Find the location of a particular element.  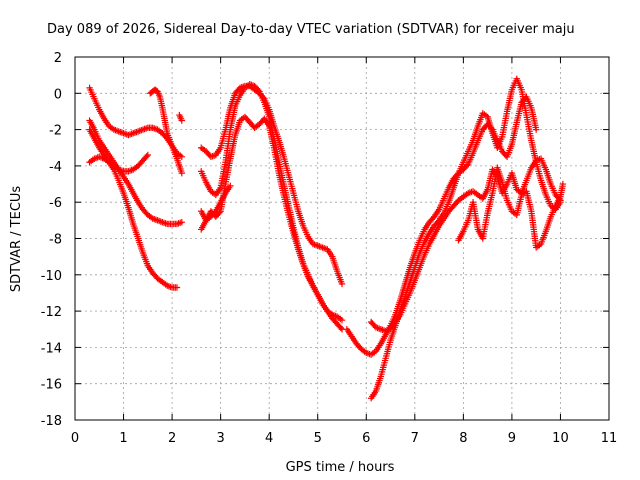

y-tick-label: 0 is located at coordinates (58, 94).